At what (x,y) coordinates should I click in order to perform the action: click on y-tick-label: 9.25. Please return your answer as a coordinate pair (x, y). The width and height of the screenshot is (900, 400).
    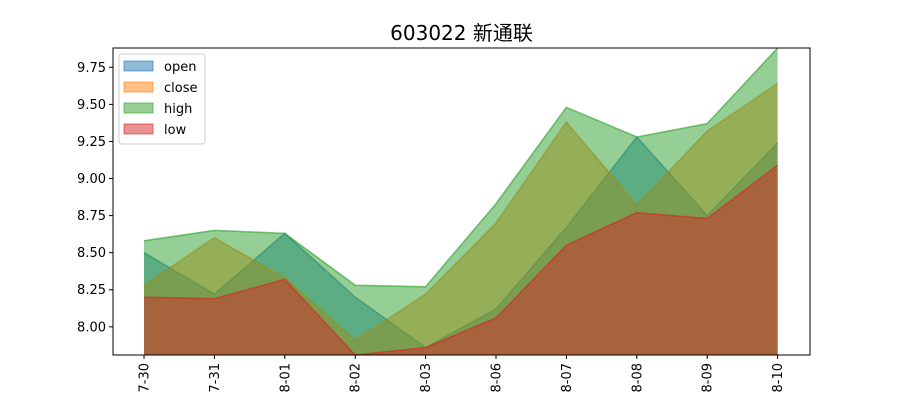
    Looking at the image, I should click on (91, 142).